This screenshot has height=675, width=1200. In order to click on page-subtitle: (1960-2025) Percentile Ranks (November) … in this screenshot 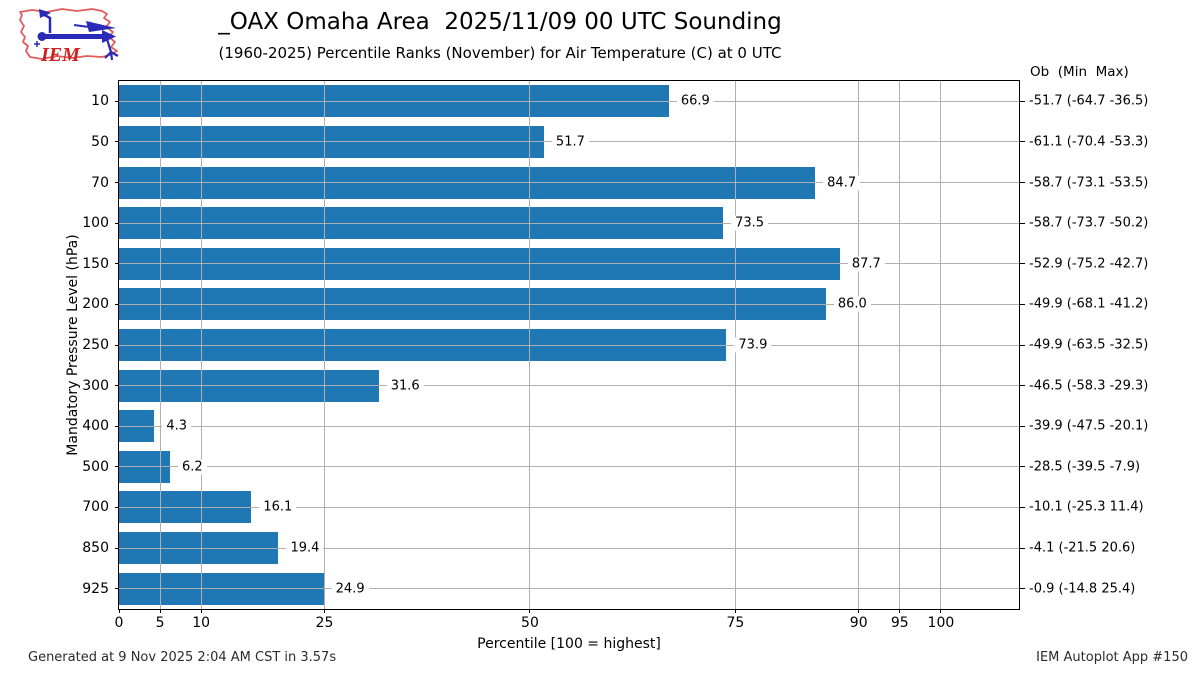, I will do `click(500, 53)`.